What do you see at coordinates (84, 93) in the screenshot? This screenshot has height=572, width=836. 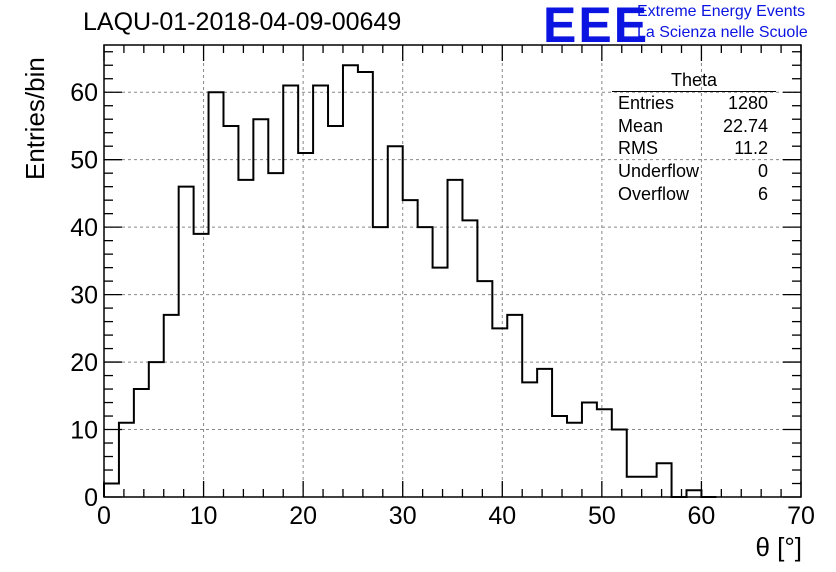 I see `y-tick-label: 60` at bounding box center [84, 93].